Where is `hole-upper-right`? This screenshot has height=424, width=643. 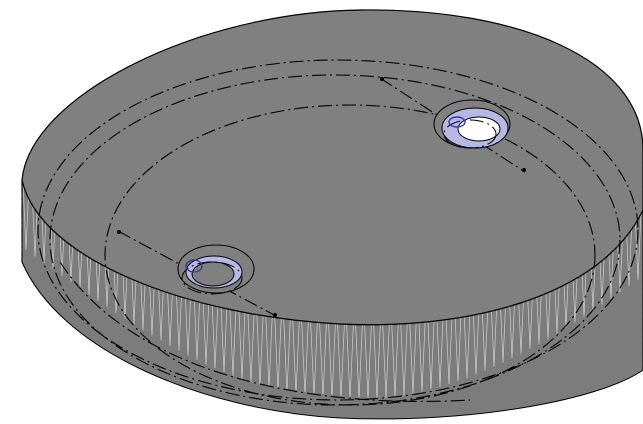 hole-upper-right is located at coordinates (452, 125).